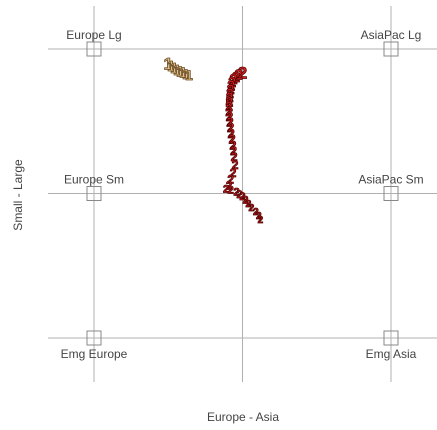  Describe the element at coordinates (391, 35) in the screenshot. I see `anchor-label: AsiaPac Lg` at that location.